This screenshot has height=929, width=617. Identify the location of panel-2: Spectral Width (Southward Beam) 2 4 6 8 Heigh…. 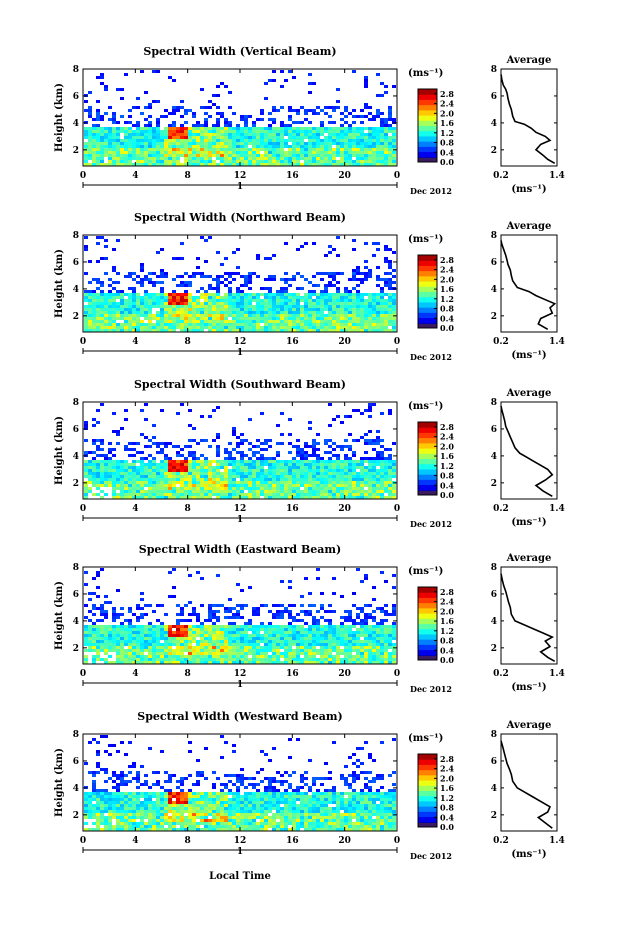
(309, 453).